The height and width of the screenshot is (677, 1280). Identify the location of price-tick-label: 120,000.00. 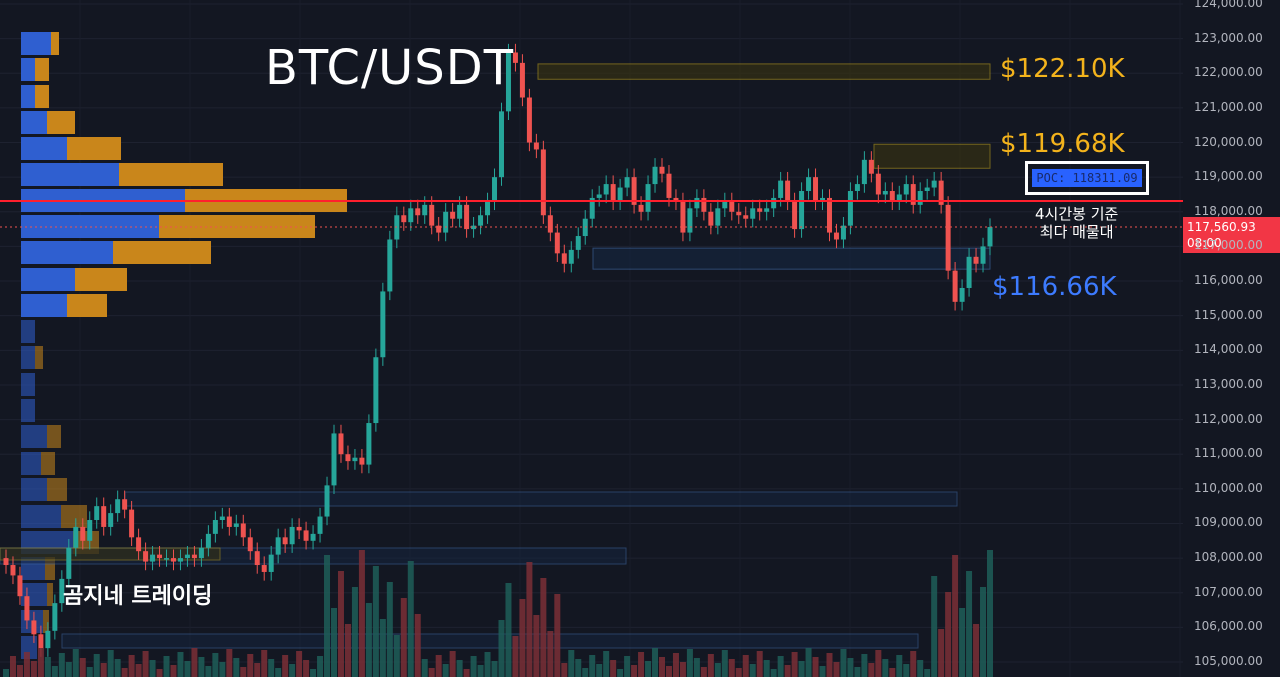
(1228, 141).